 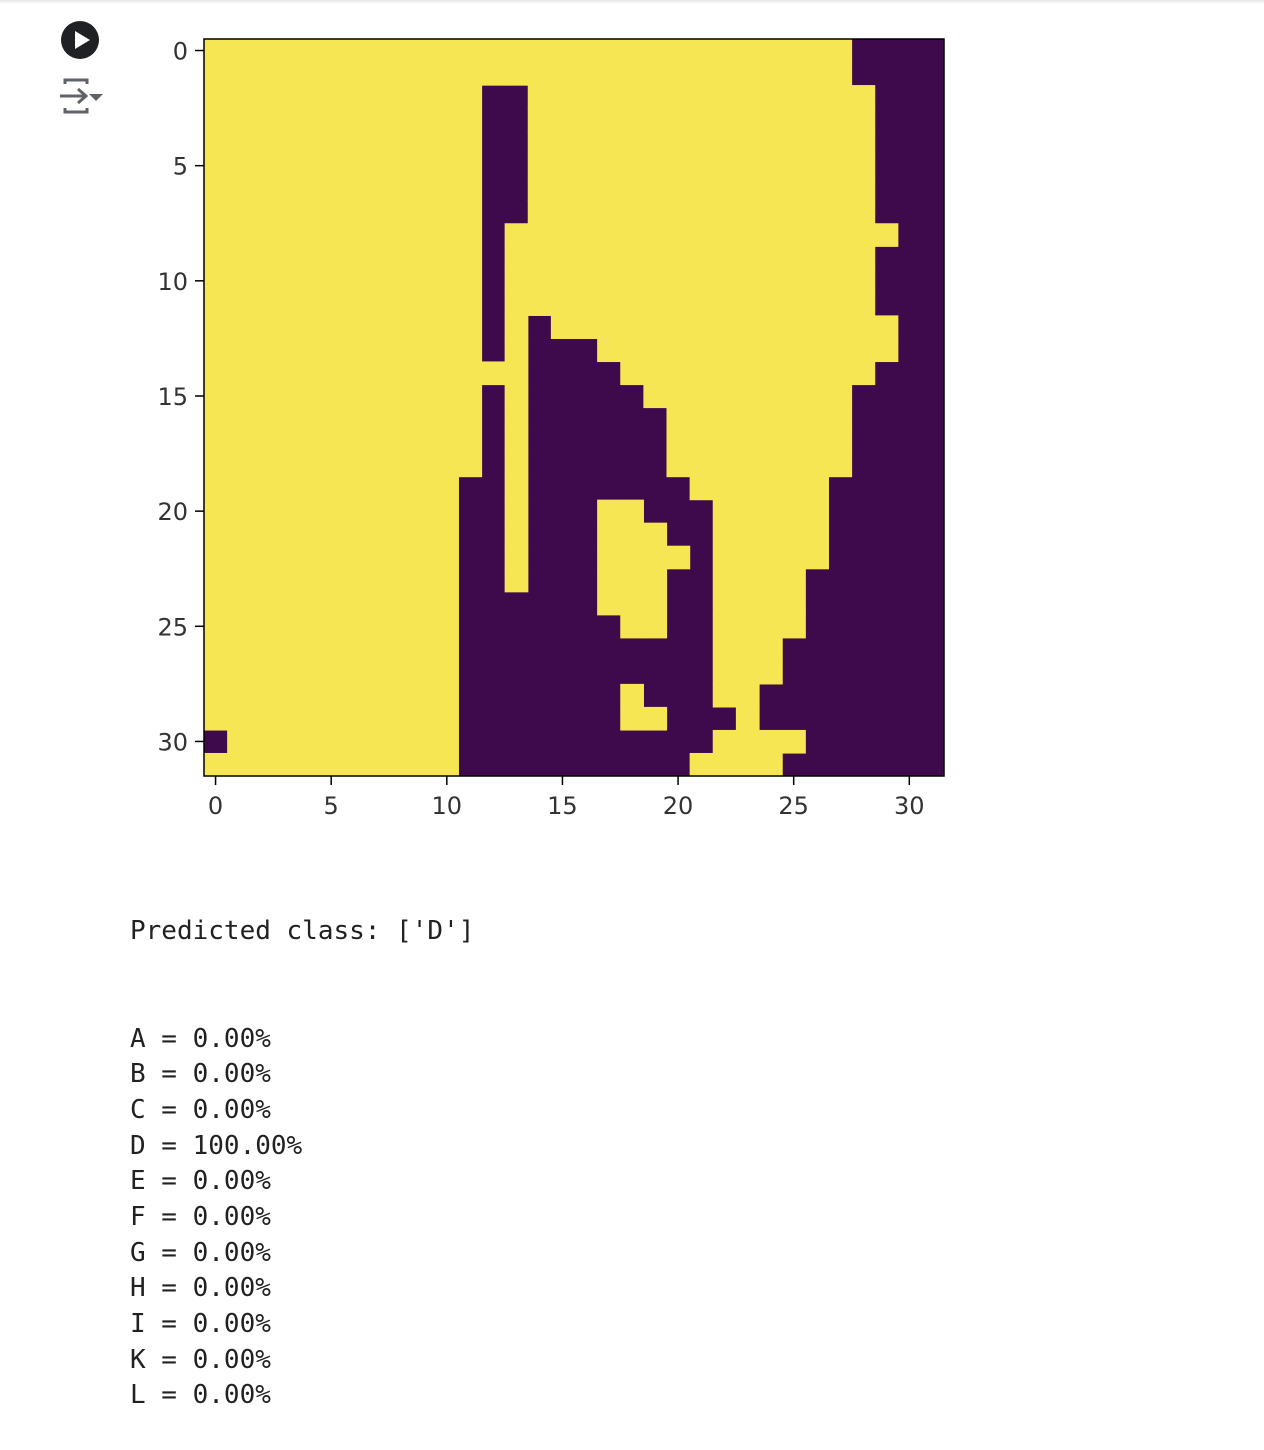 What do you see at coordinates (81, 98) in the screenshot?
I see `output-toggle-button` at bounding box center [81, 98].